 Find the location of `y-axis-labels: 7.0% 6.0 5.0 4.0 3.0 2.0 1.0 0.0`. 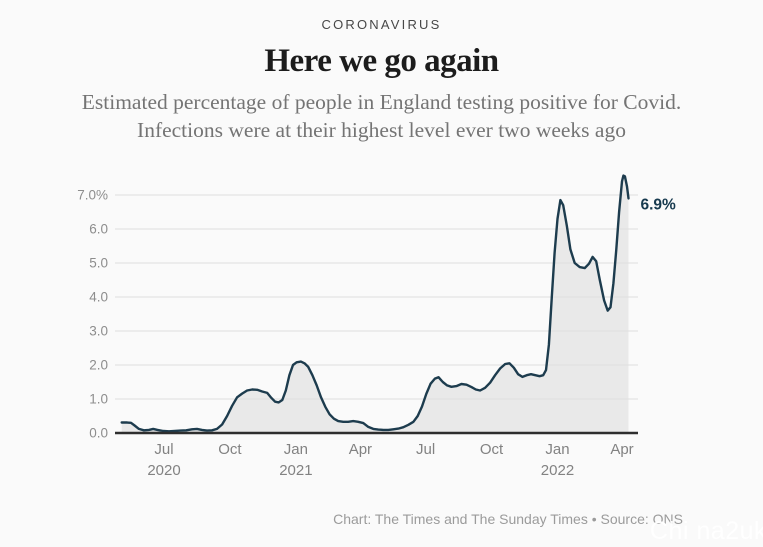

y-axis-labels: 7.0% 6.0 5.0 4.0 3.0 2.0 1.0 0.0 is located at coordinates (92, 314).